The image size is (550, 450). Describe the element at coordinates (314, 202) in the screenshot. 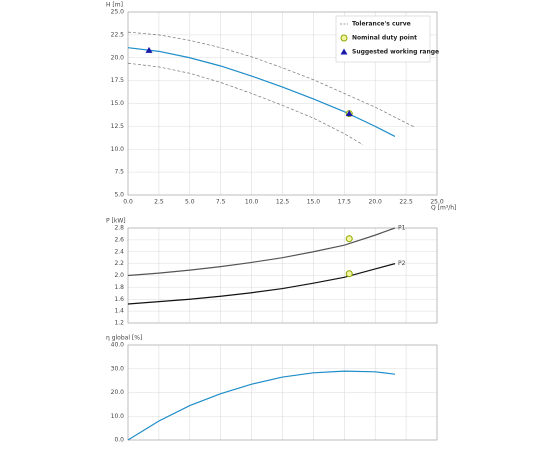

I see `x-tick-label: 15.0` at that location.